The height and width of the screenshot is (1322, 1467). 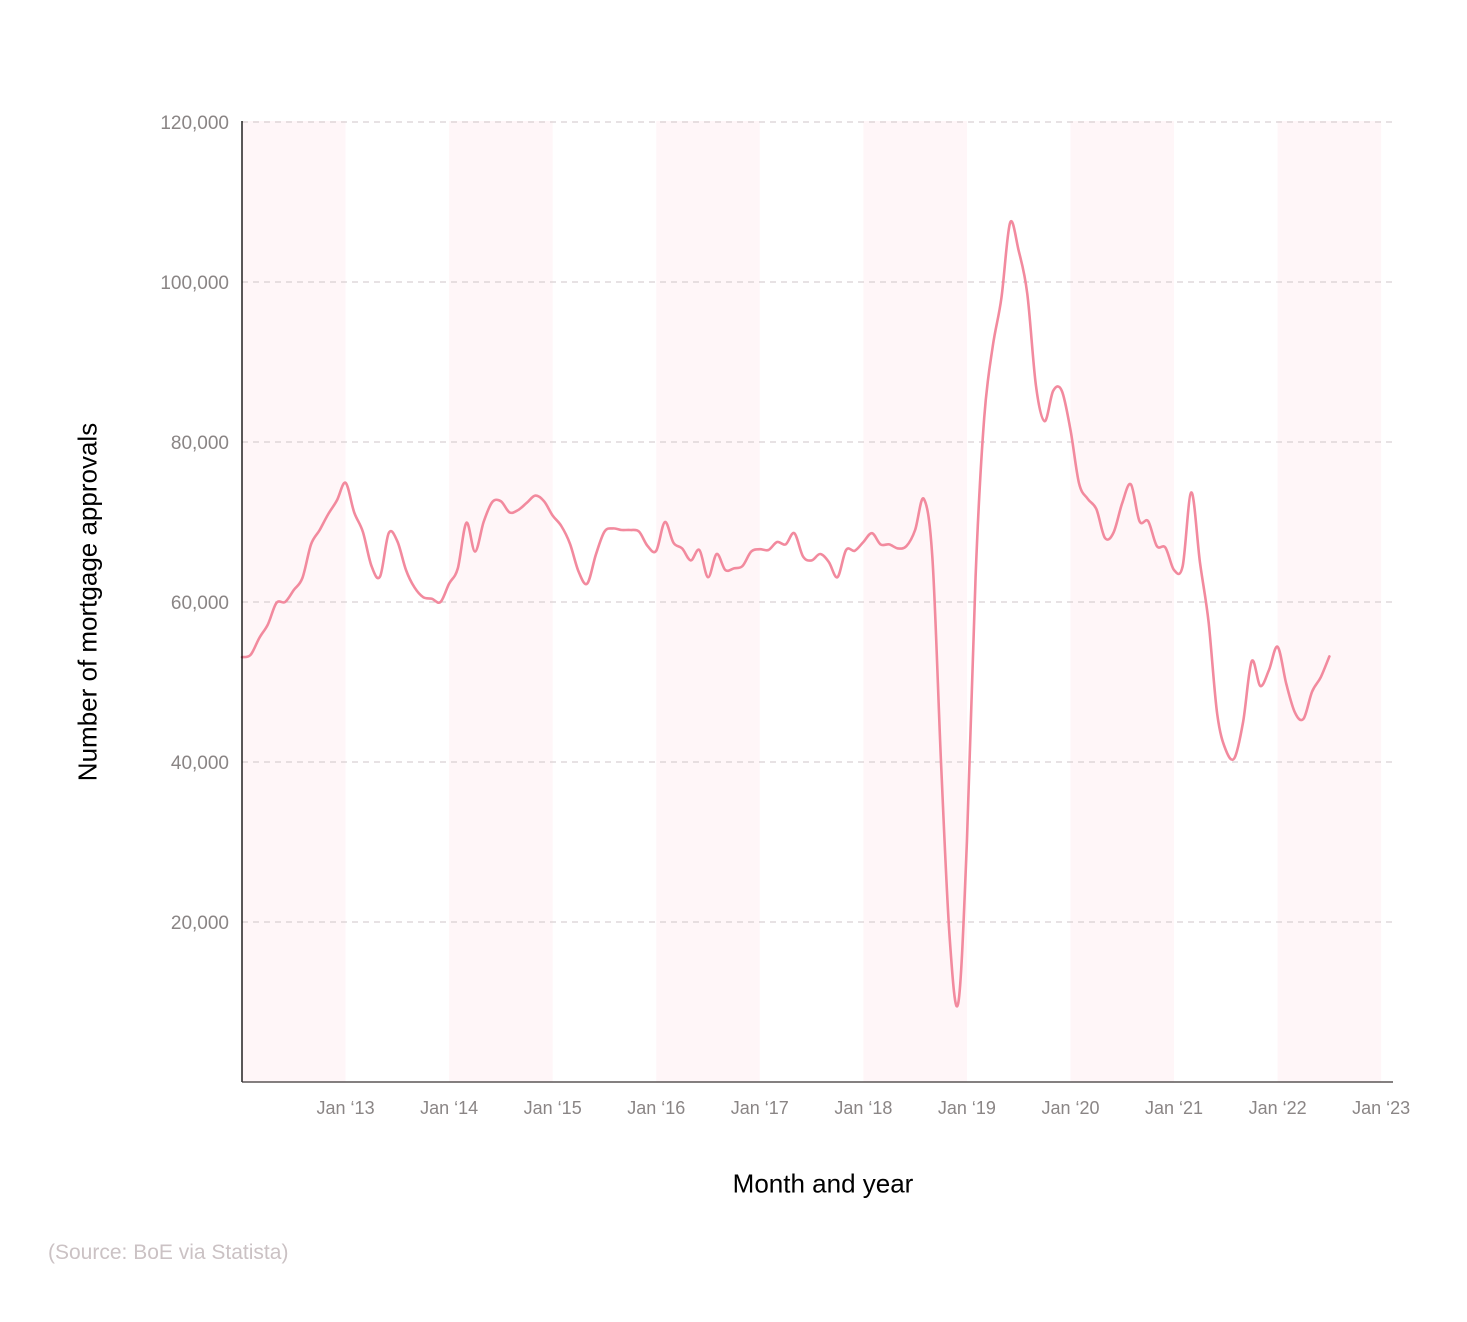 I want to click on y-tick-label: 40,000, so click(x=200, y=763).